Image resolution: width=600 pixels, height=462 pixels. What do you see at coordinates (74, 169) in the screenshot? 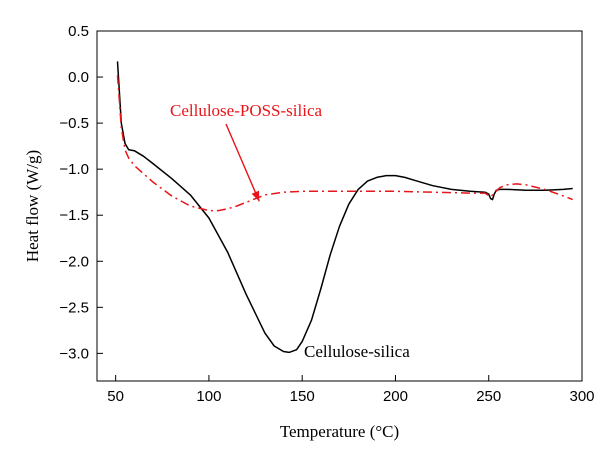
I see `y-tick-label: −1.0` at bounding box center [74, 169].